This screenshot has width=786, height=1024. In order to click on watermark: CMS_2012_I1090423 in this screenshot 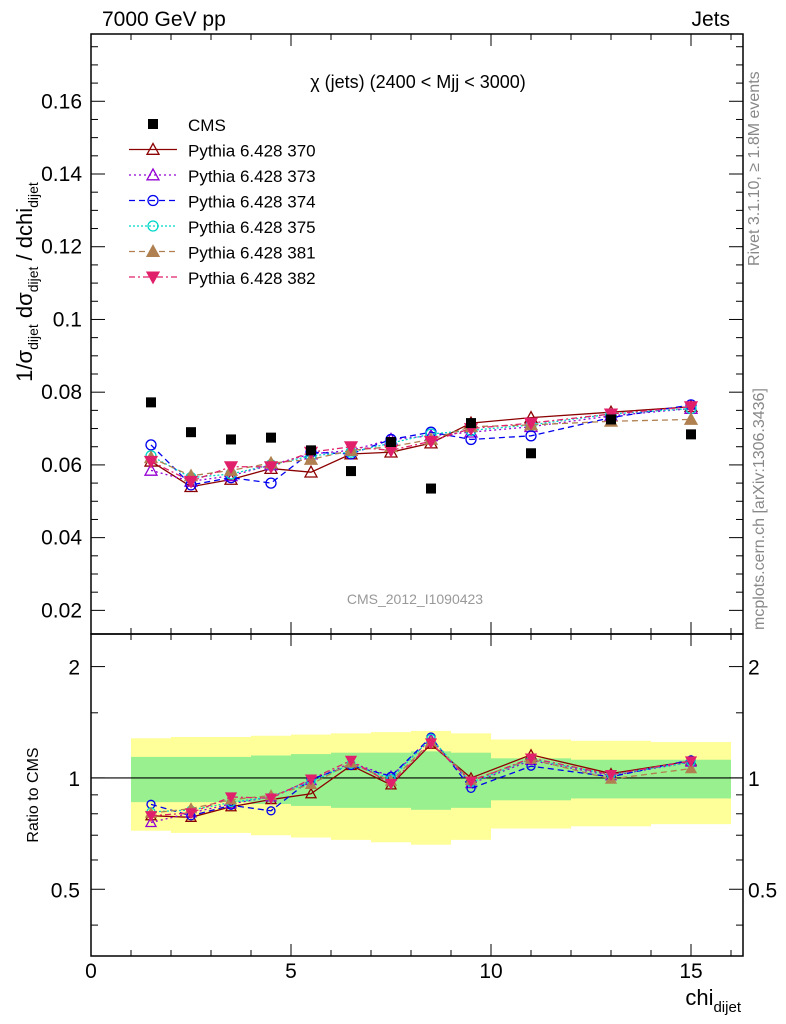, I will do `click(415, 599)`.